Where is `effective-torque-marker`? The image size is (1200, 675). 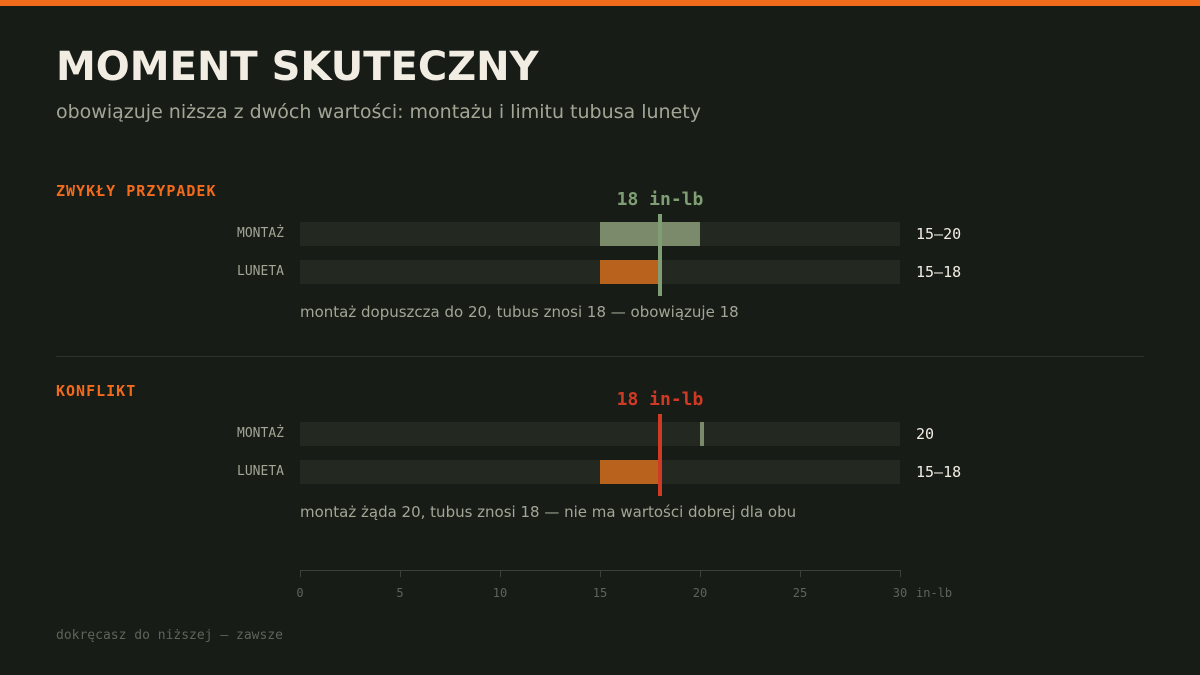 effective-torque-marker is located at coordinates (660, 255).